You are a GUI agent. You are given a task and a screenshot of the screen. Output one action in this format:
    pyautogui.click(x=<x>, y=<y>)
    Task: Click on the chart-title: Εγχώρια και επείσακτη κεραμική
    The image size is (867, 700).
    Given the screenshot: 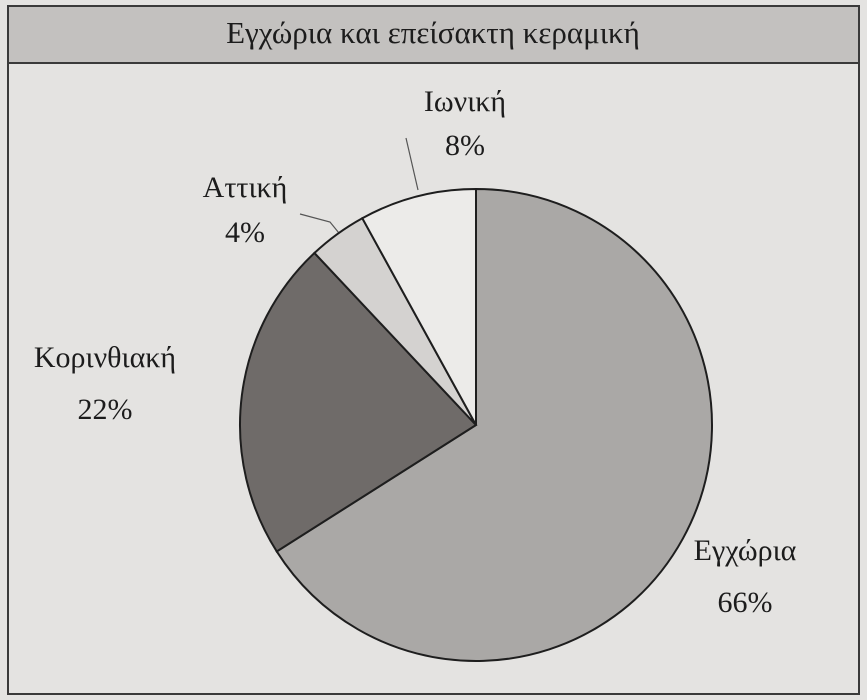 What is the action you would take?
    pyautogui.click(x=433, y=32)
    